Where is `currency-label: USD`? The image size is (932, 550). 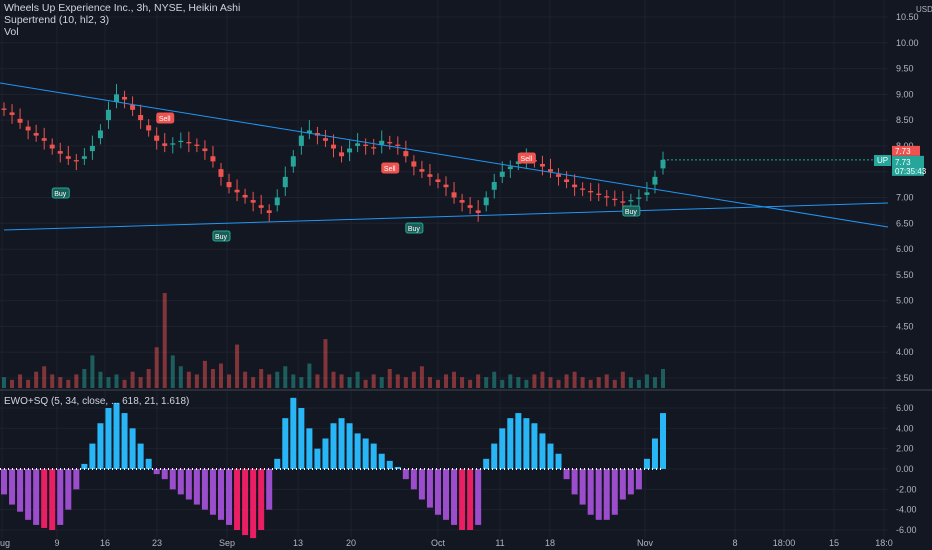
currency-label: USD is located at coordinates (924, 9).